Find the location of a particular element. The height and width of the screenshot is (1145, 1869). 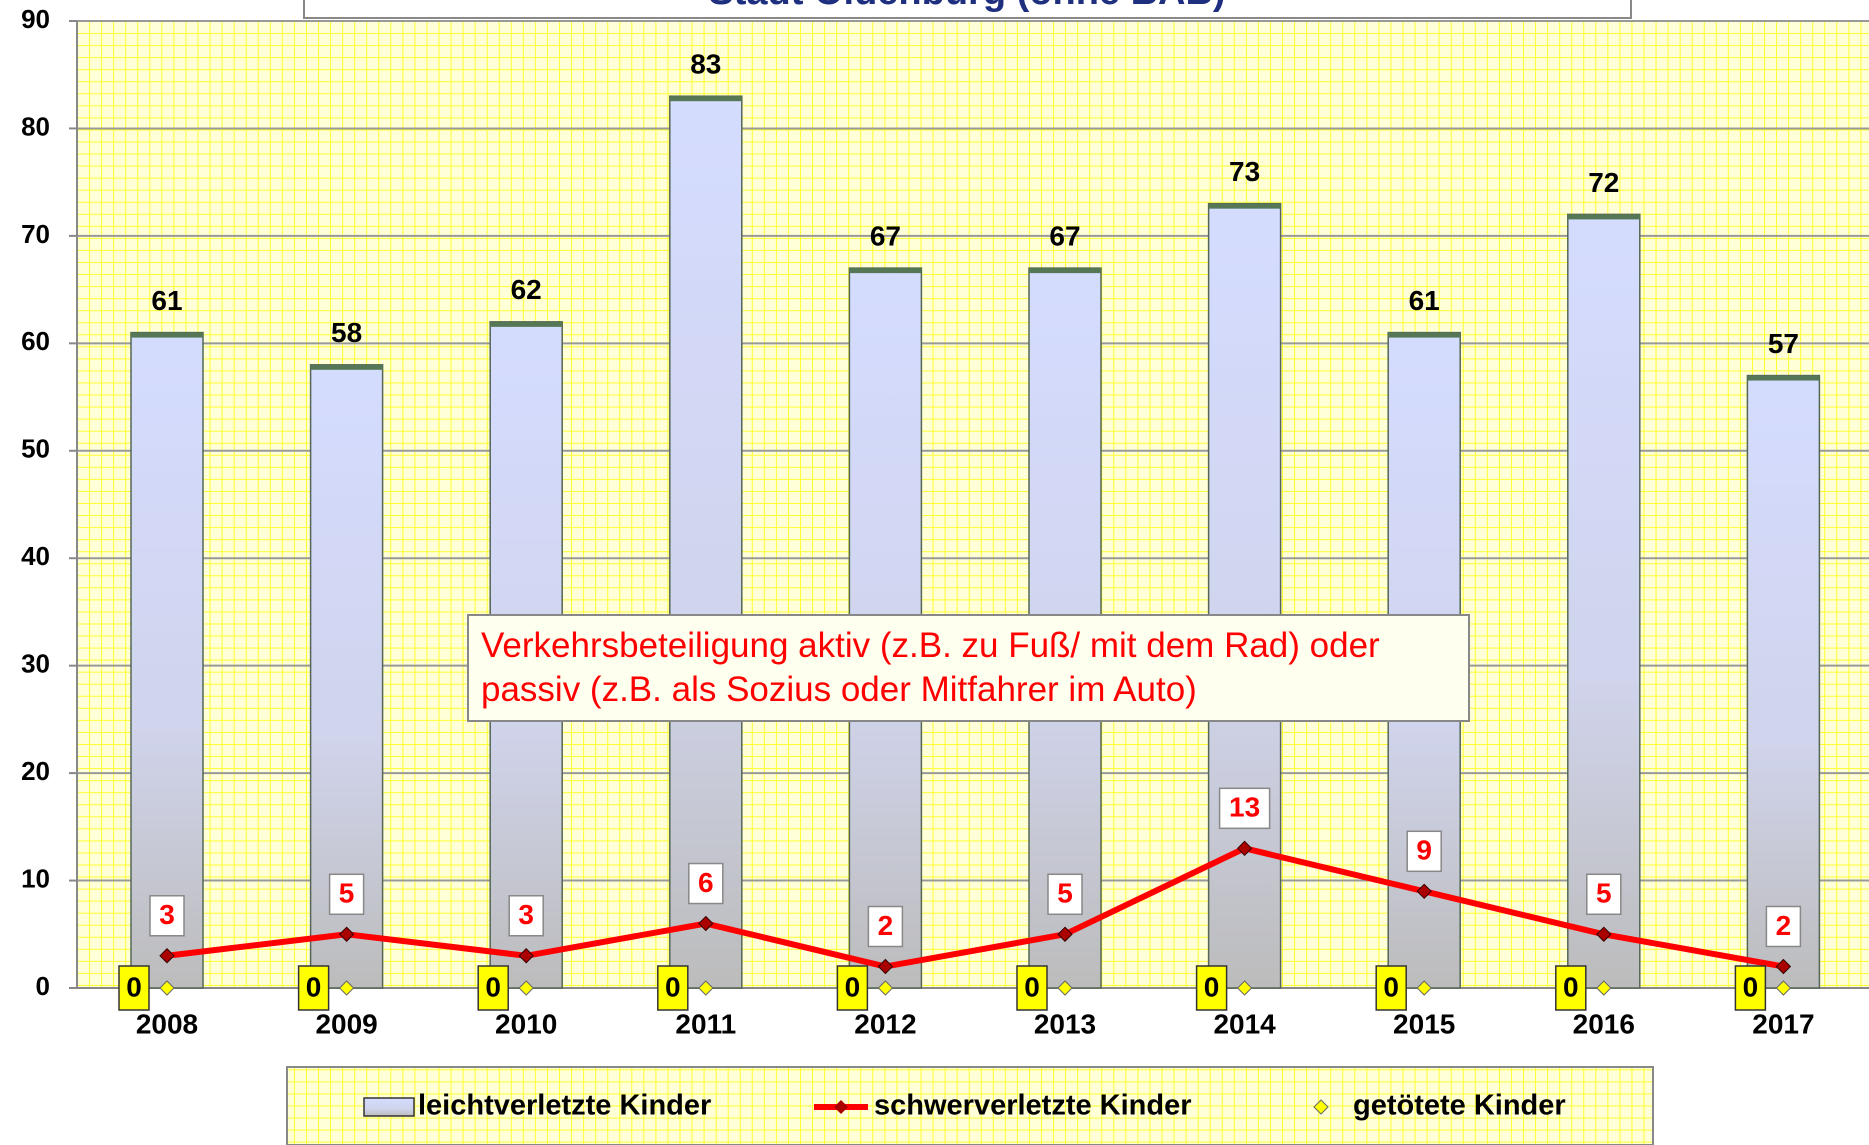

x-tick-label: 2016 is located at coordinates (1604, 1023).